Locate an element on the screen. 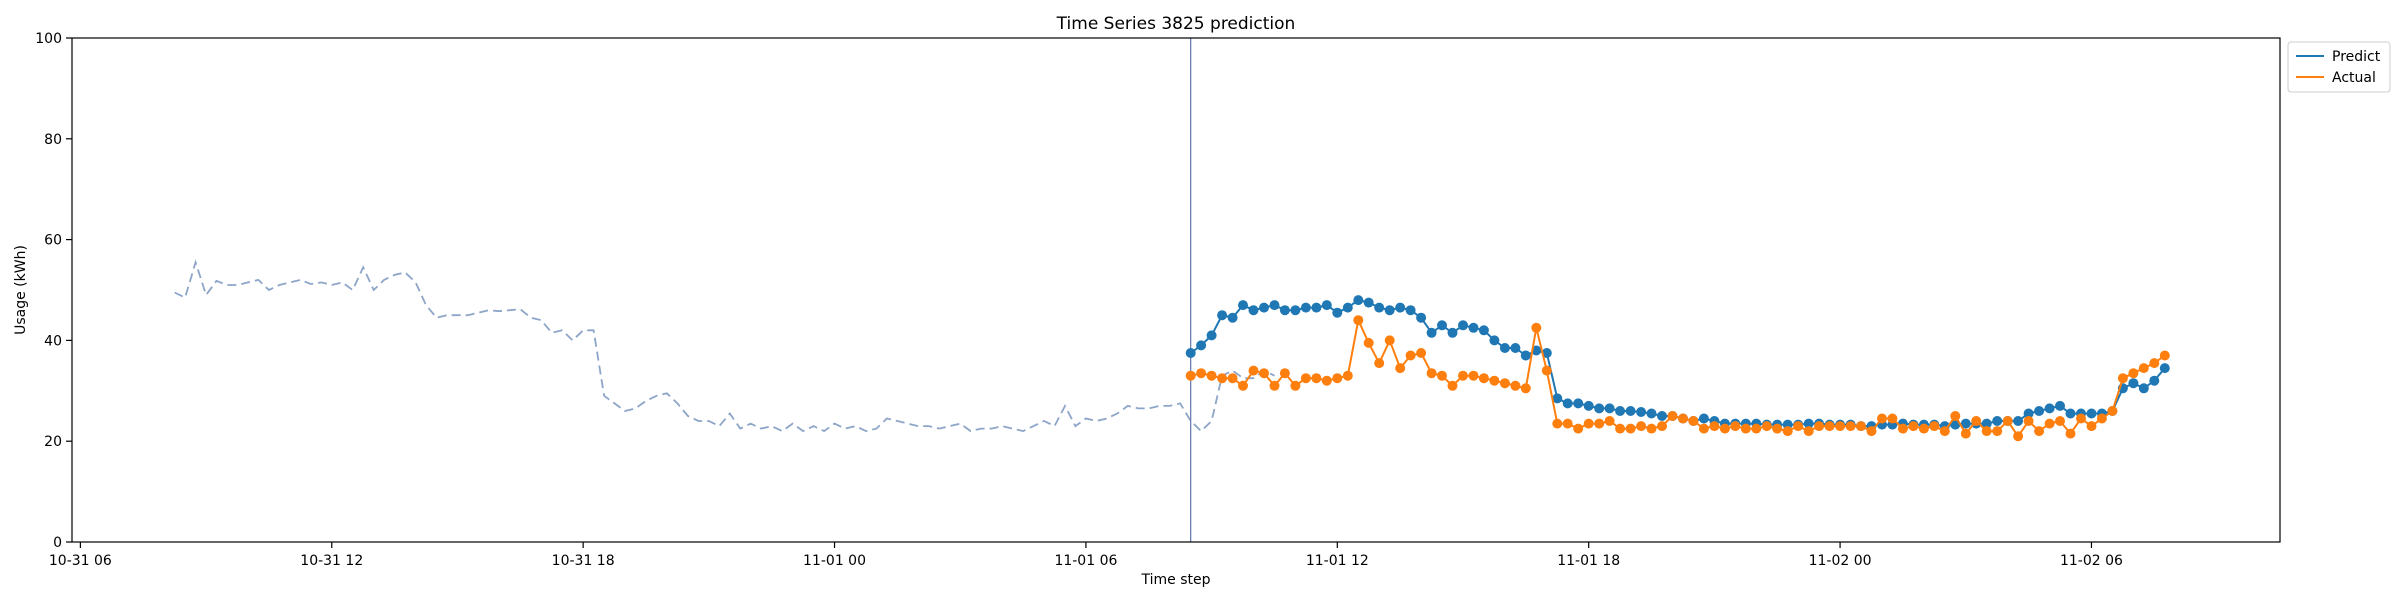 This screenshot has height=600, width=2400. y-tick-label: 80 is located at coordinates (53, 140).